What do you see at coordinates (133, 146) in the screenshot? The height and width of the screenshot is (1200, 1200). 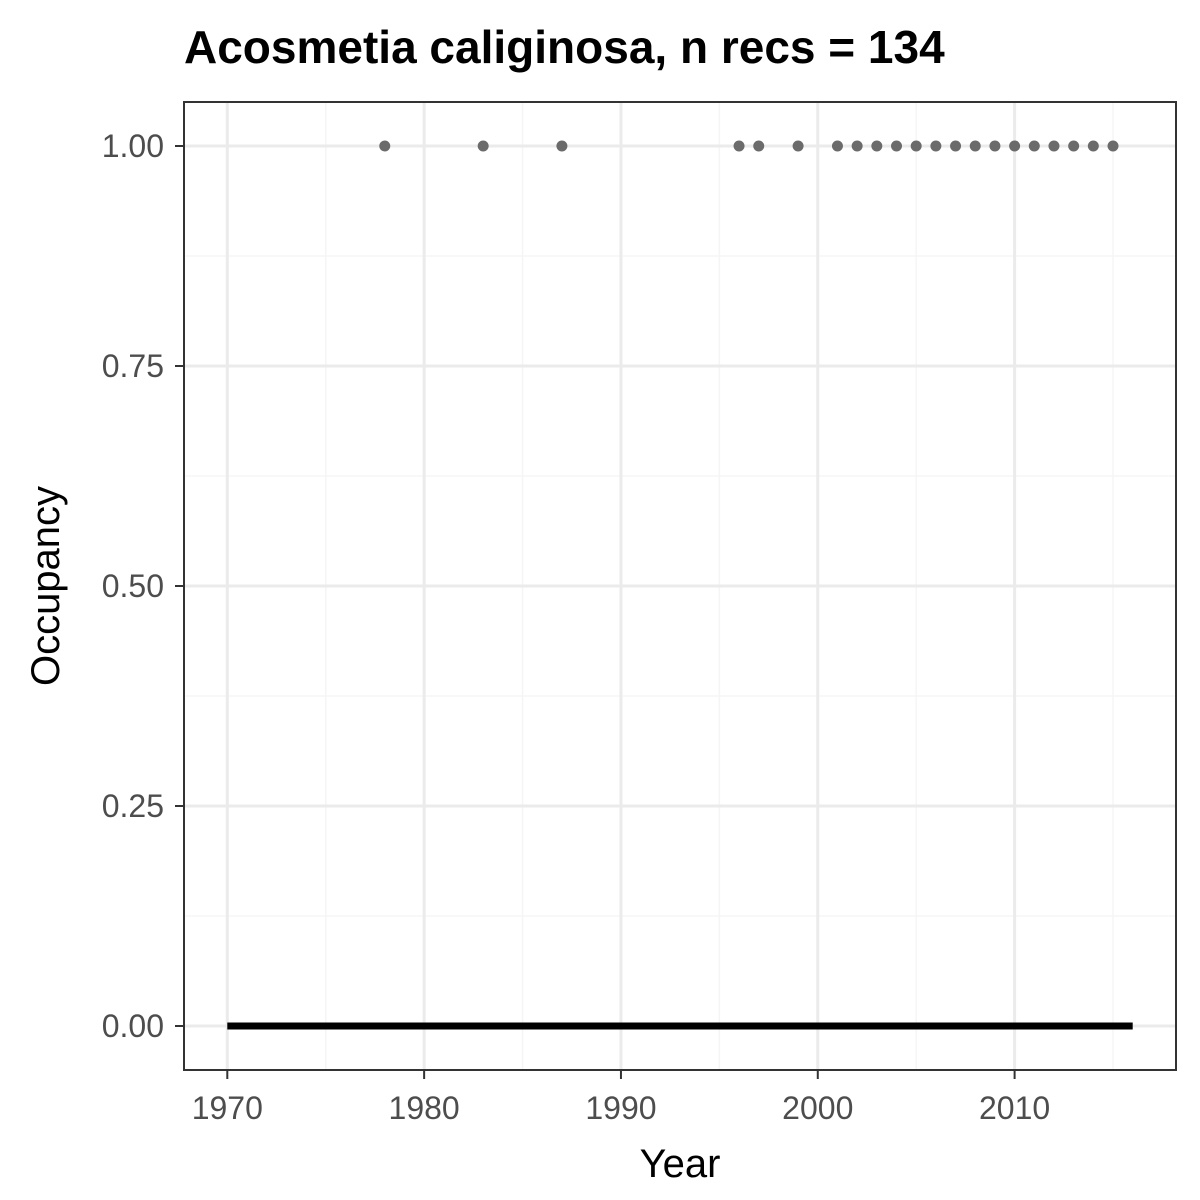 I see `y-tick-label: 1.00` at bounding box center [133, 146].